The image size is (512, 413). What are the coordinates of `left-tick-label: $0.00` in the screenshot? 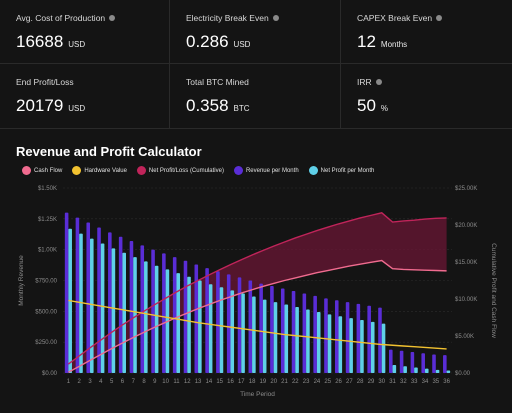 It's located at (50, 374).